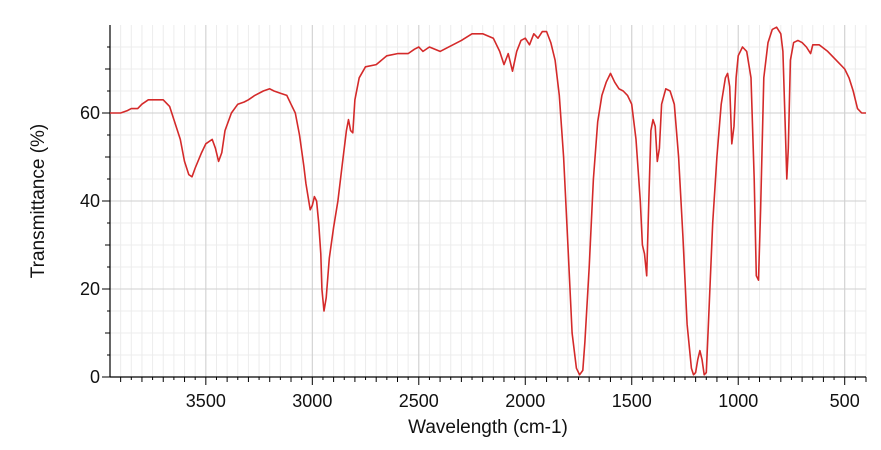 The width and height of the screenshot is (881, 450). I want to click on y-axis-label: Transmittance (%), so click(38, 201).